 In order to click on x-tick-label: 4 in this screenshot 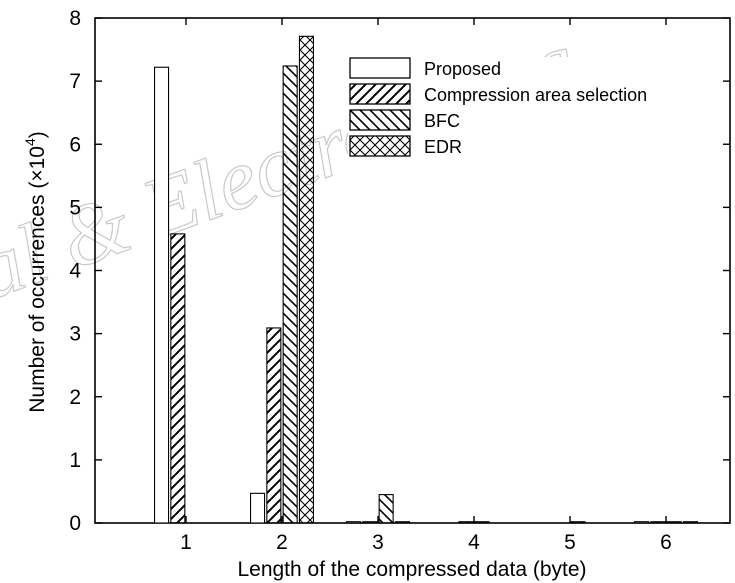, I will do `click(474, 542)`.